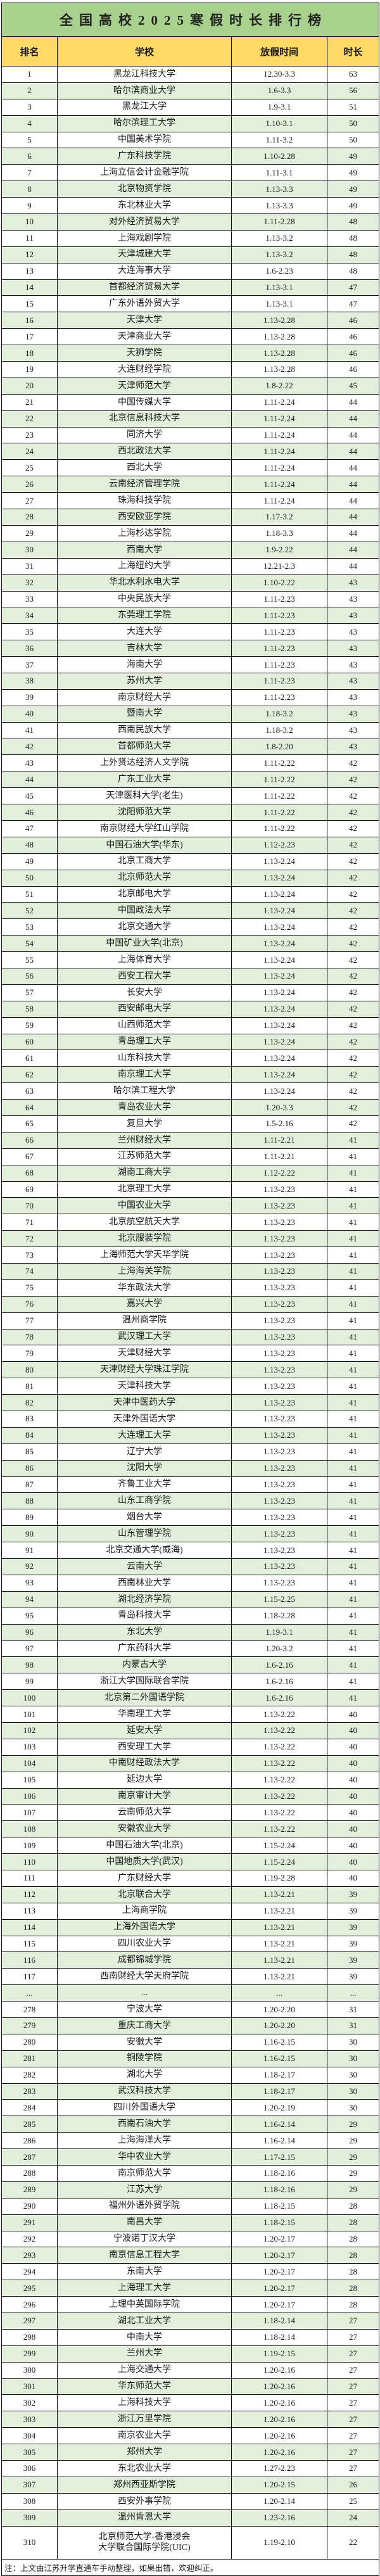 This screenshot has width=380, height=2576. I want to click on cell-school: 北京服装学院, so click(144, 1239).